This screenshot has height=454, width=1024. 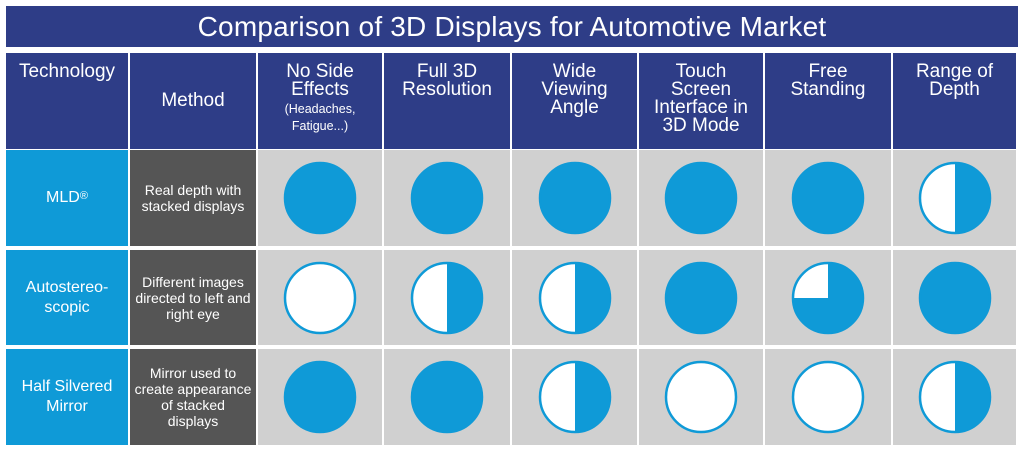 What do you see at coordinates (320, 80) in the screenshot?
I see `header-column-label: No Side Effects` at bounding box center [320, 80].